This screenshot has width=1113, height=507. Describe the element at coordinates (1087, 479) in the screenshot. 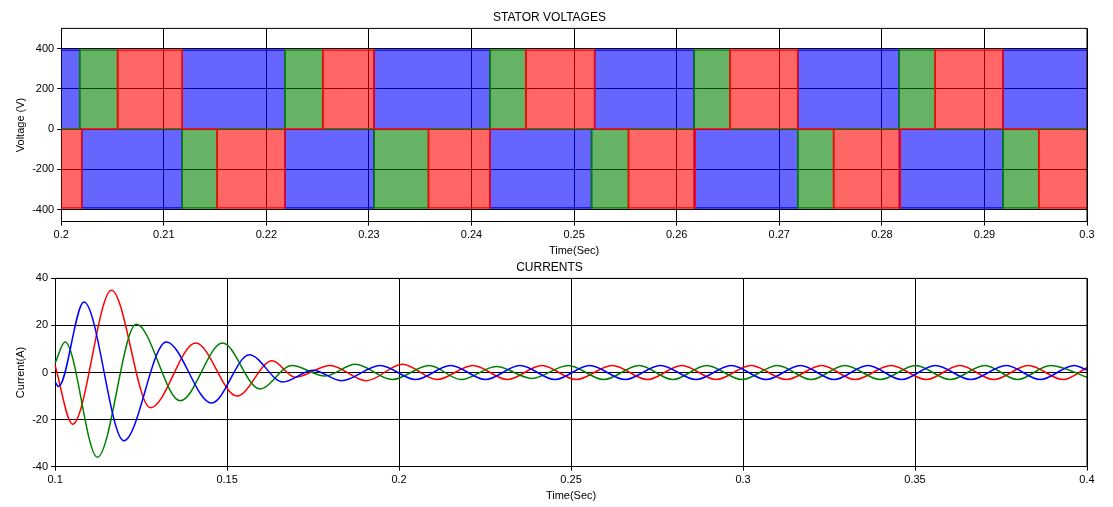

I see `x-tick-label: 0.4` at that location.